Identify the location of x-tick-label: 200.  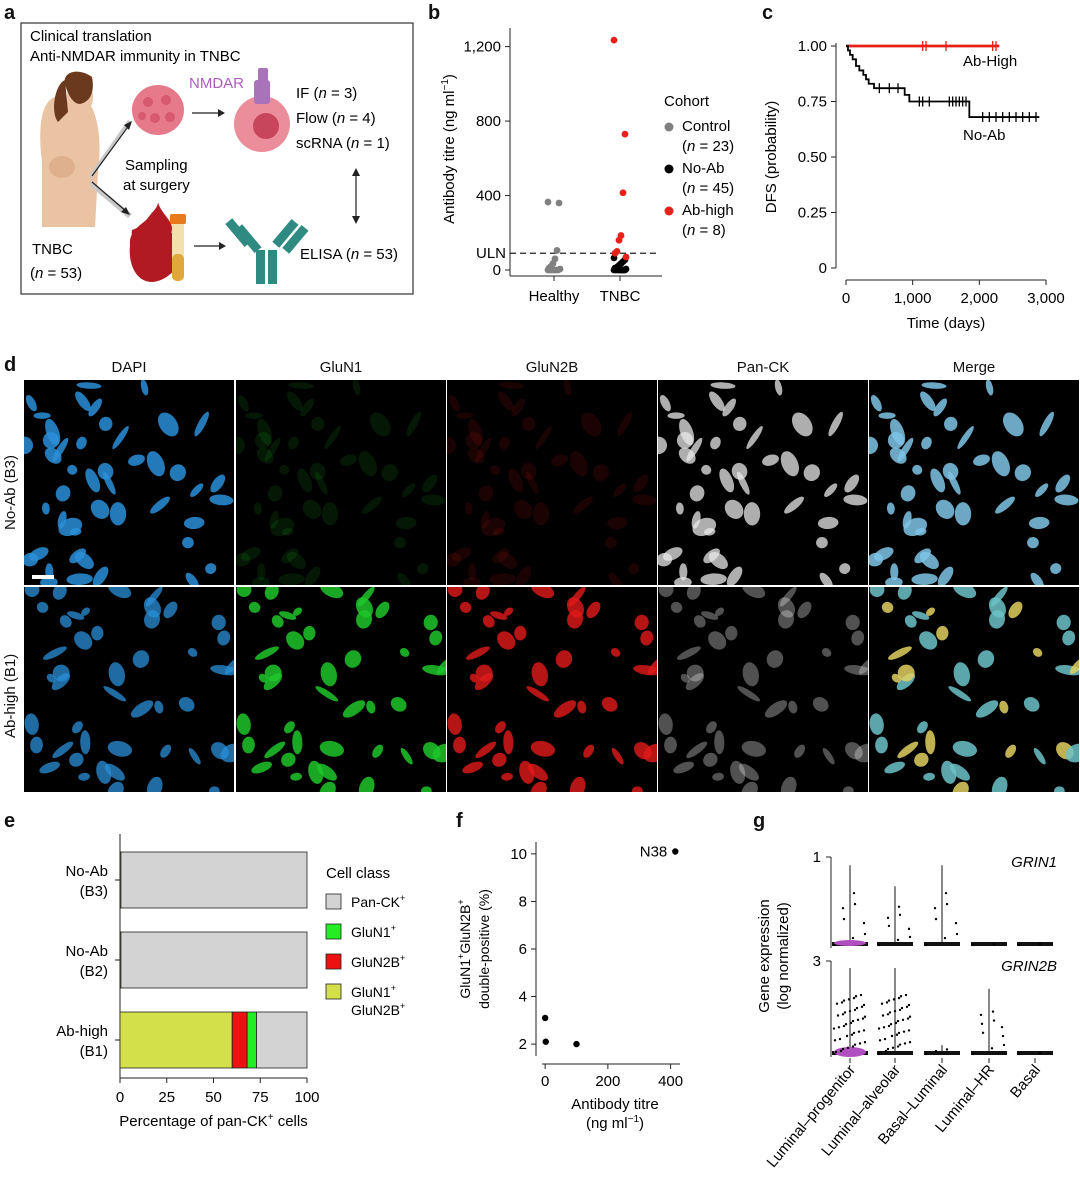
(607, 1081).